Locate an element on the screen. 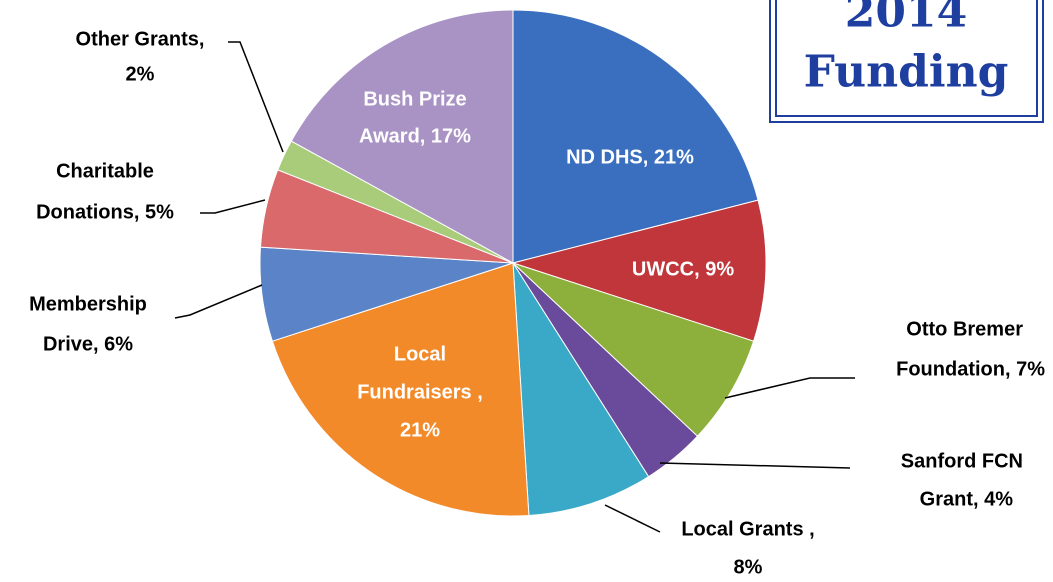 This screenshot has height=582, width=1053. chart-title: Funding is located at coordinates (906, 72).